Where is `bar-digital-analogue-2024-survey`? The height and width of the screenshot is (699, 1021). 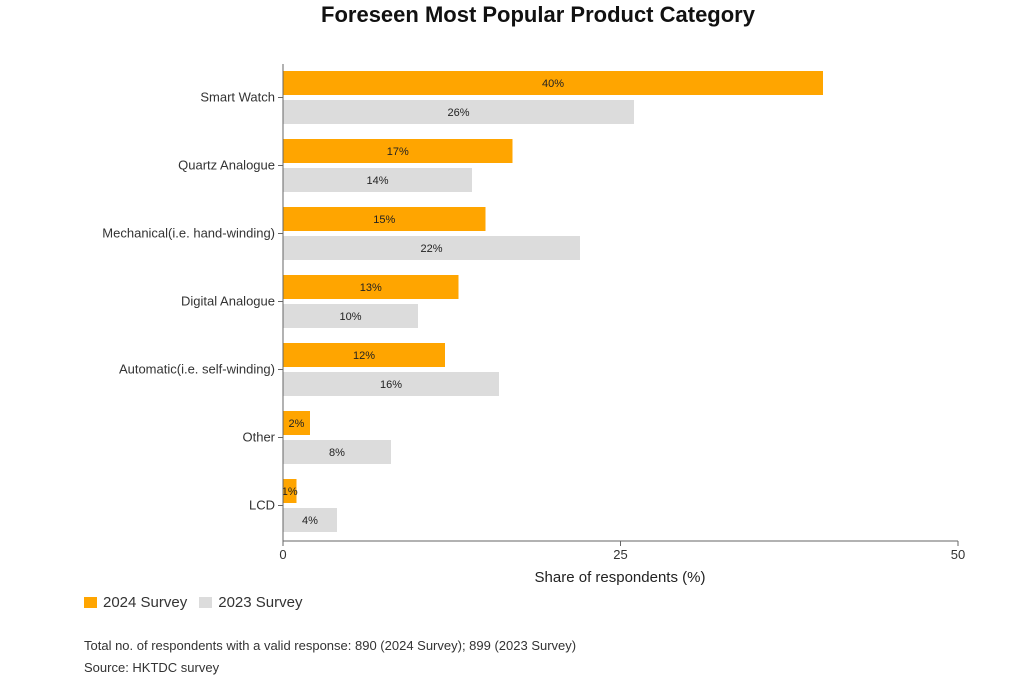 bar-digital-analogue-2024-survey is located at coordinates (371, 287).